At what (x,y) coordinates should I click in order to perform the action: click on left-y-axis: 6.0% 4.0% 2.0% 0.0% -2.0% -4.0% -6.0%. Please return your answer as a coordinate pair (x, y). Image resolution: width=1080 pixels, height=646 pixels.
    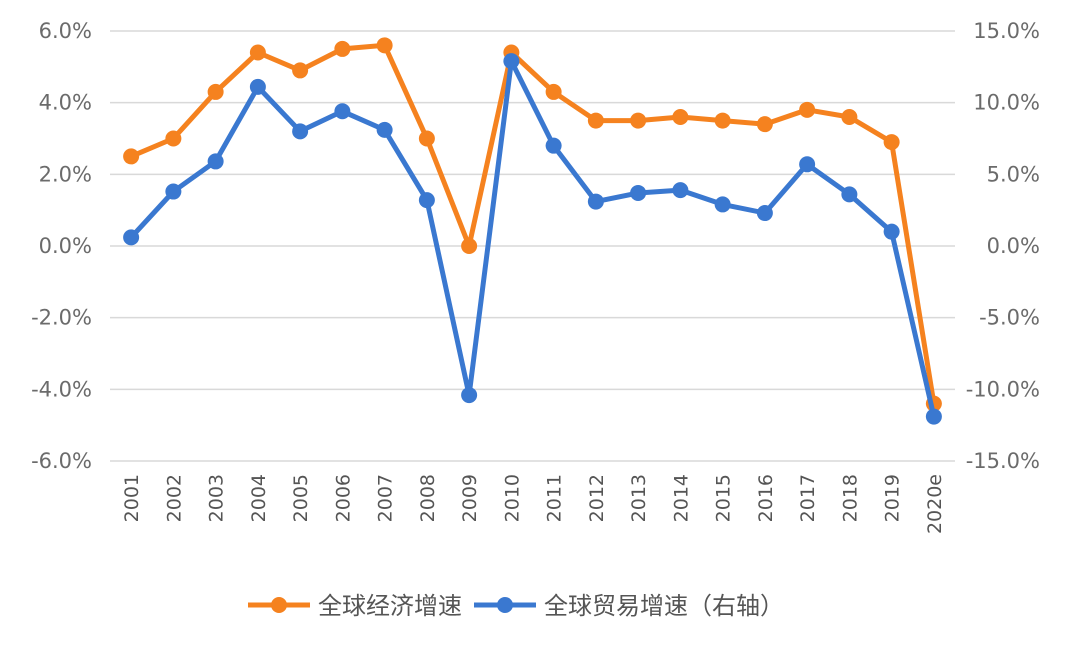
    Looking at the image, I should click on (61, 246).